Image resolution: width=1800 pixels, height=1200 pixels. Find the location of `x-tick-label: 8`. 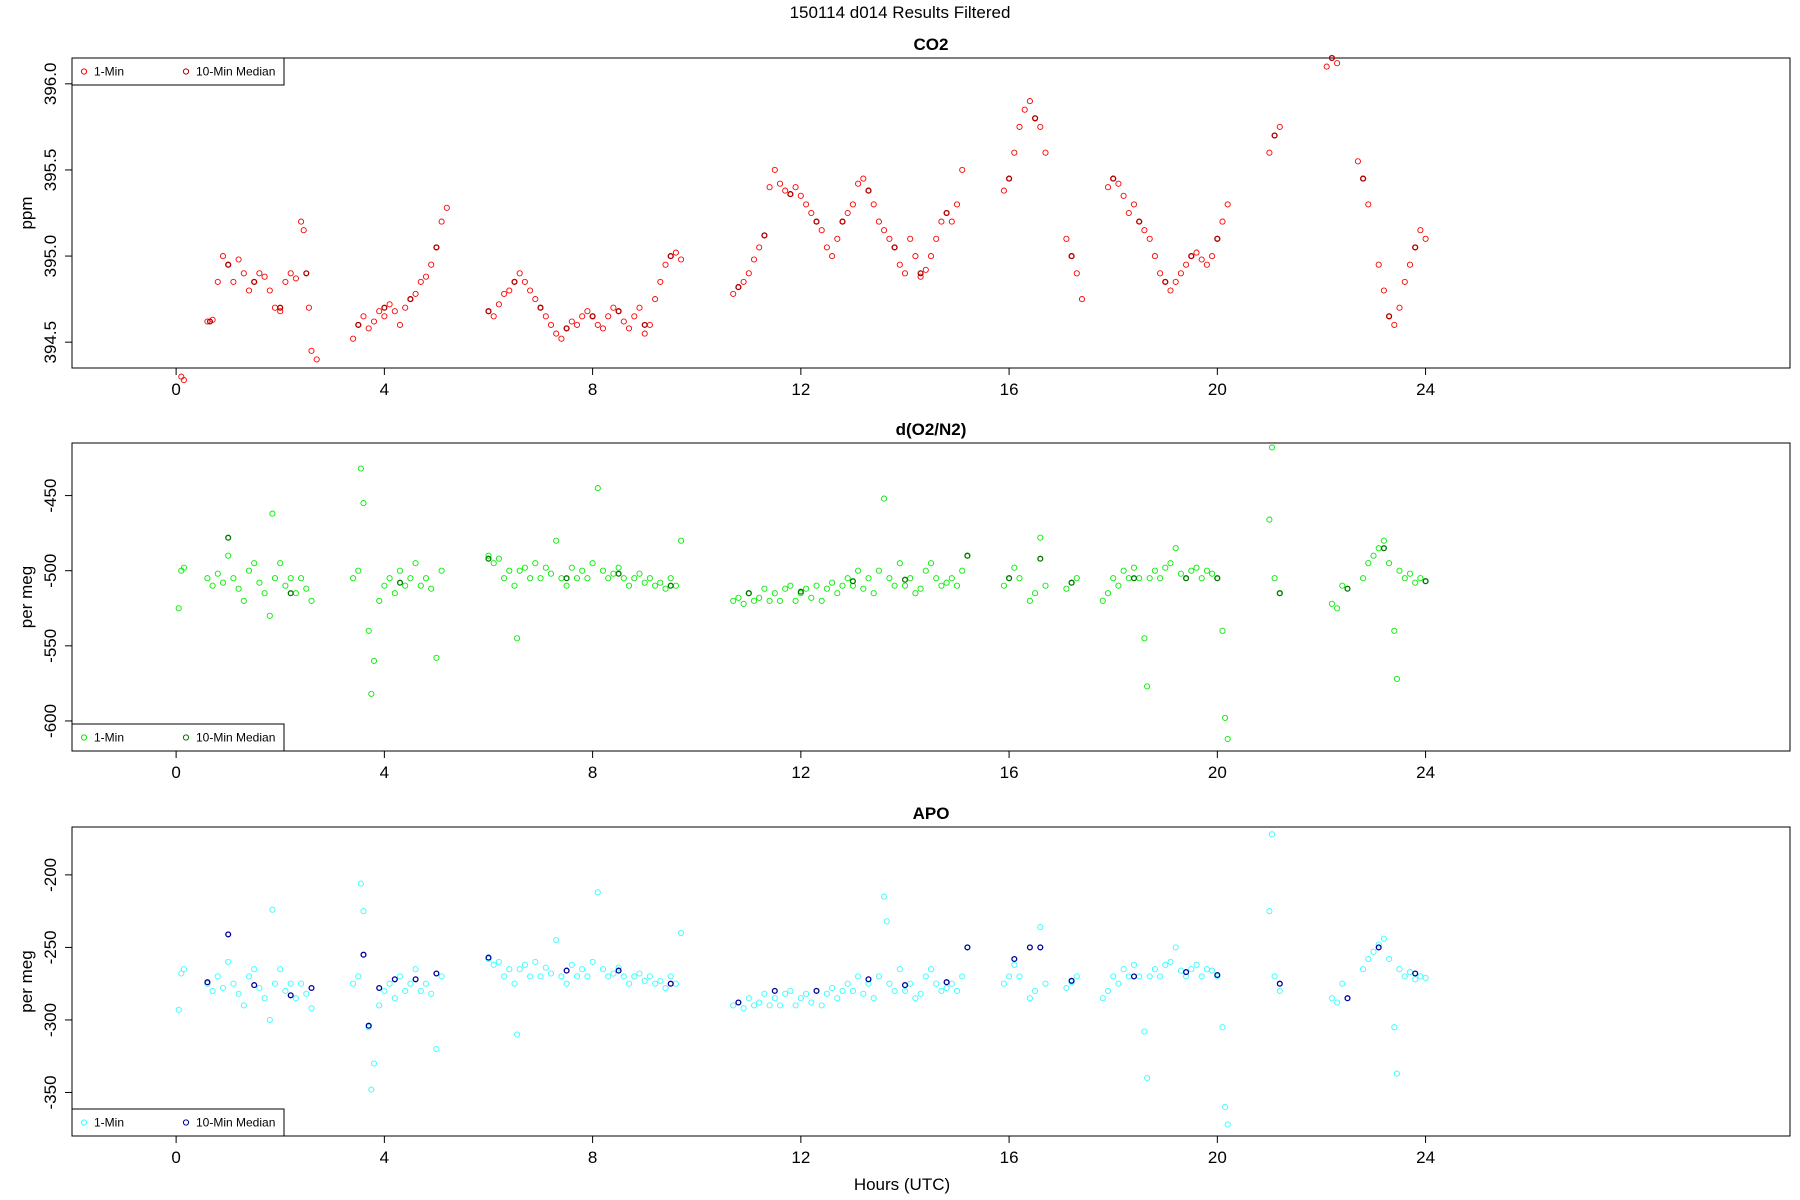

x-tick-label: 8 is located at coordinates (592, 1157).